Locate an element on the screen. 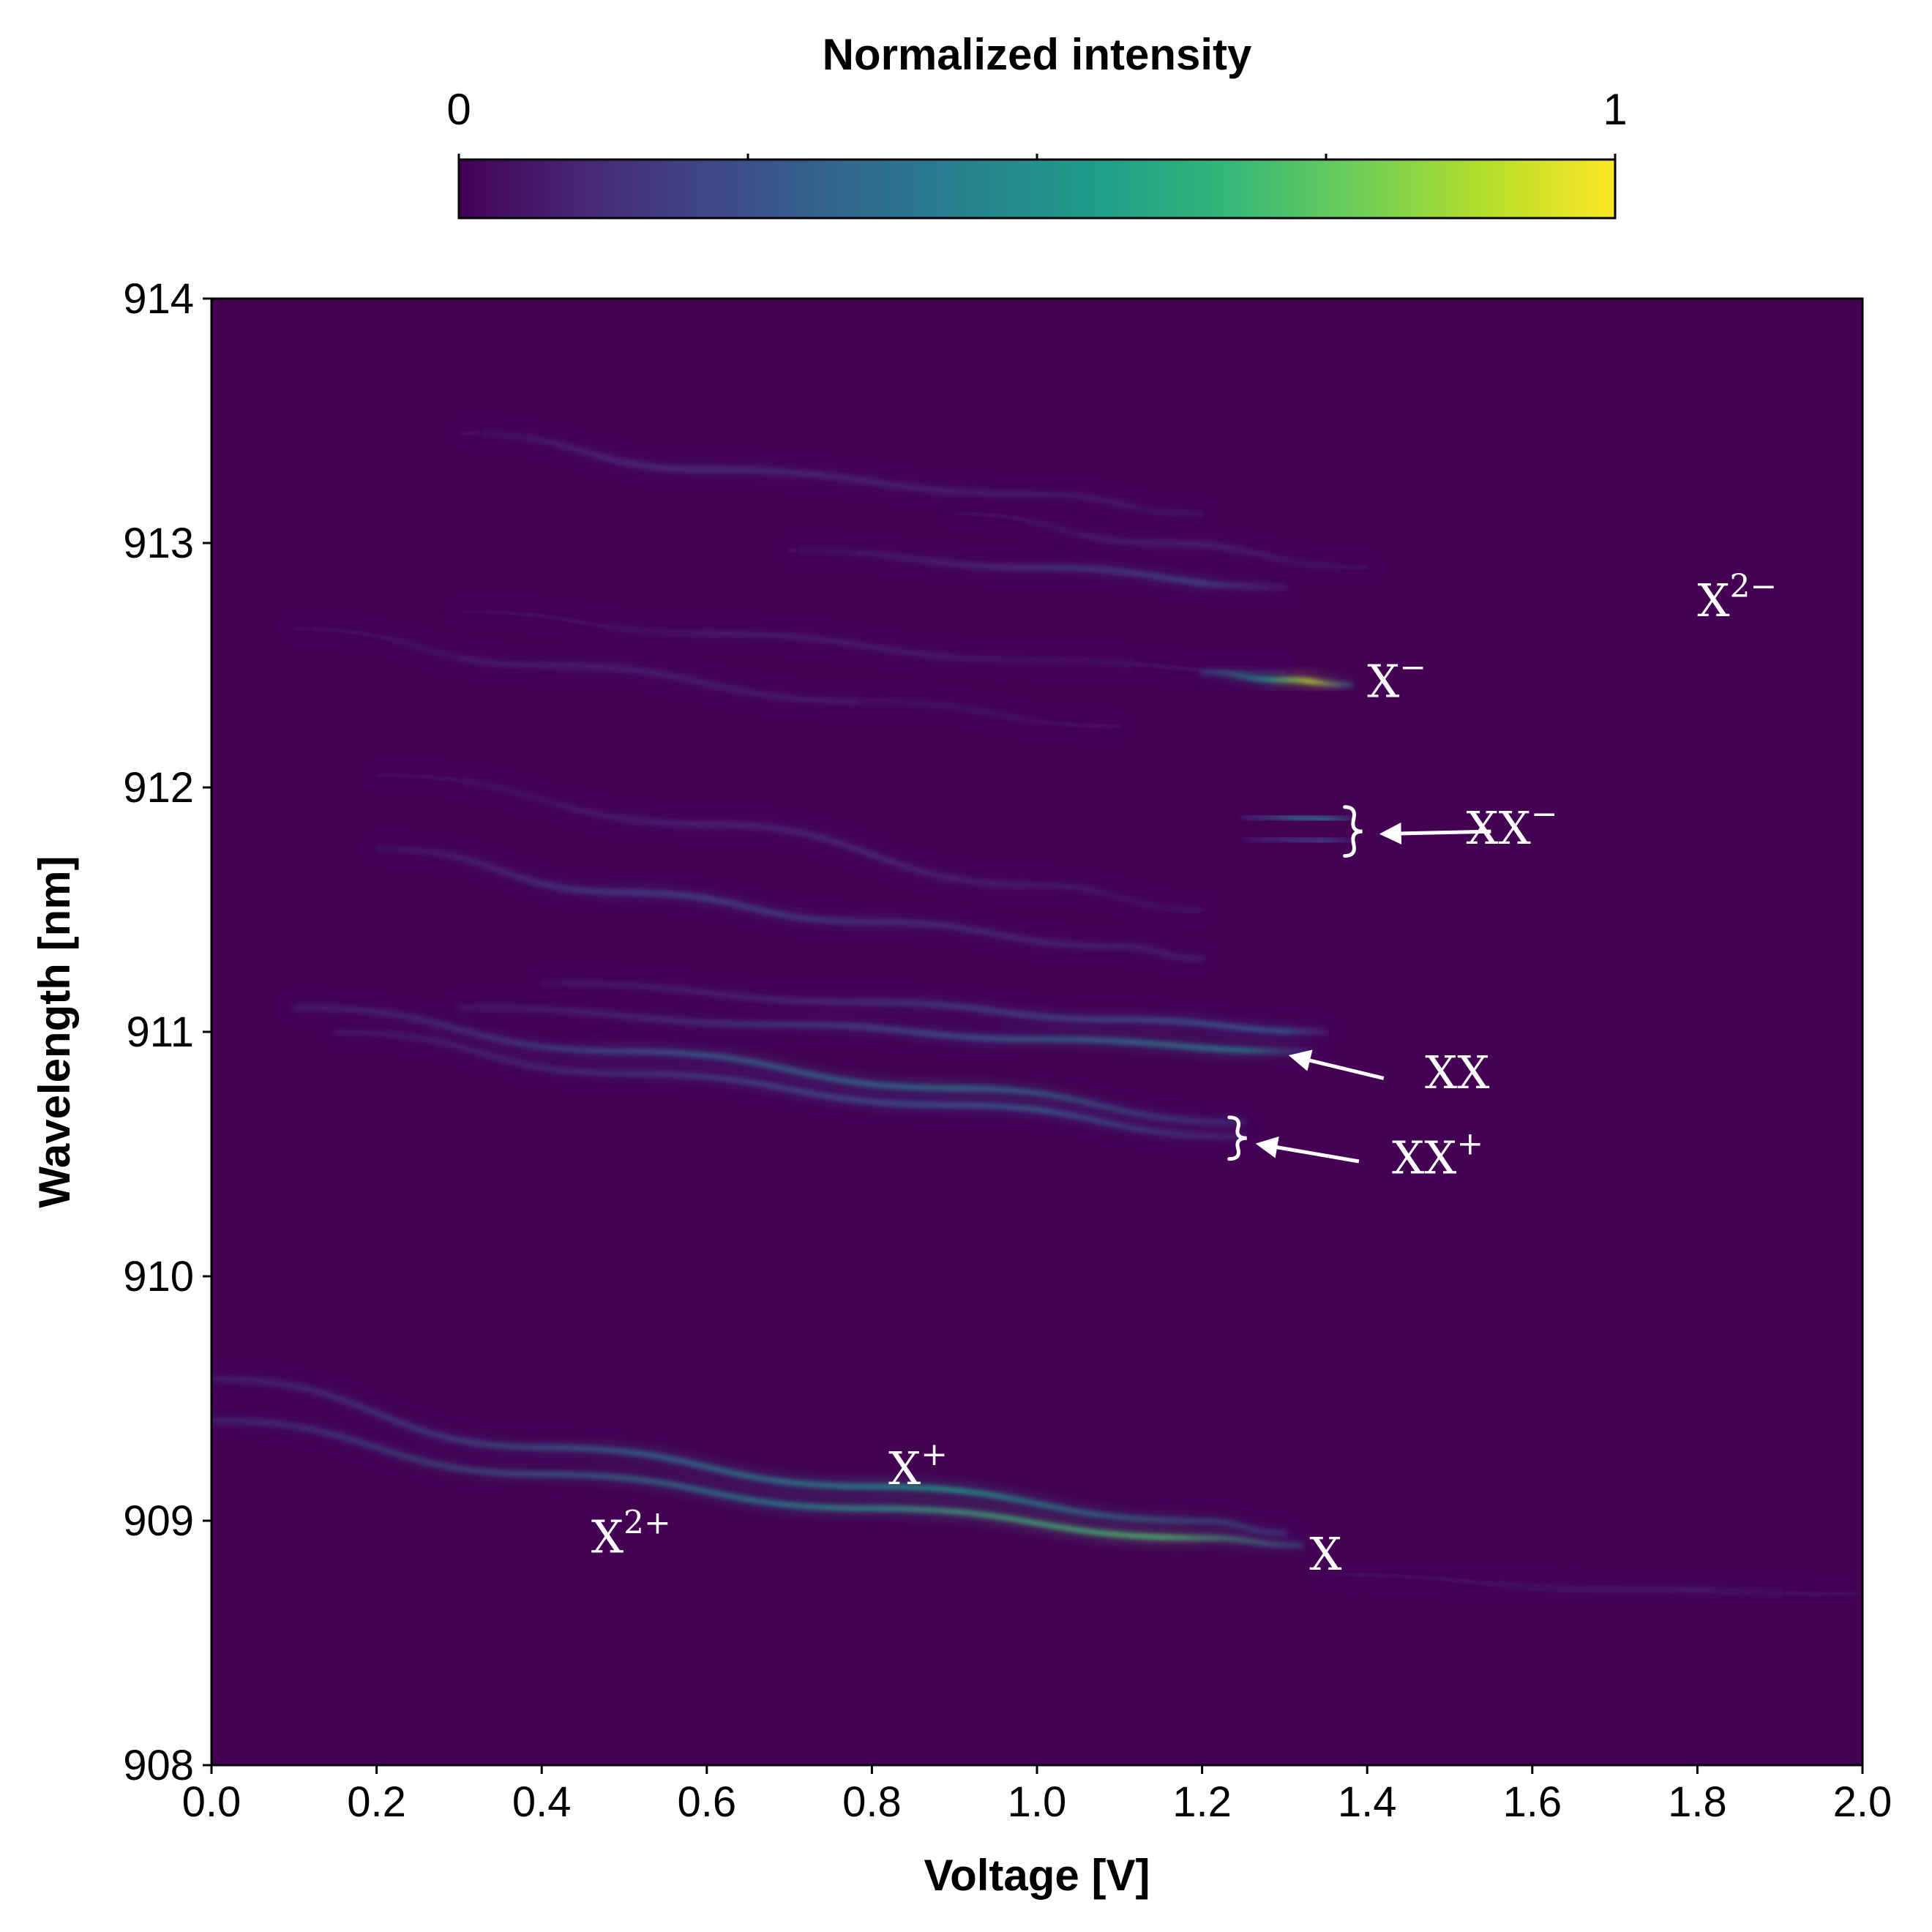 The image size is (1932, 1932). x-tick-label: 1.2 is located at coordinates (1202, 1802).